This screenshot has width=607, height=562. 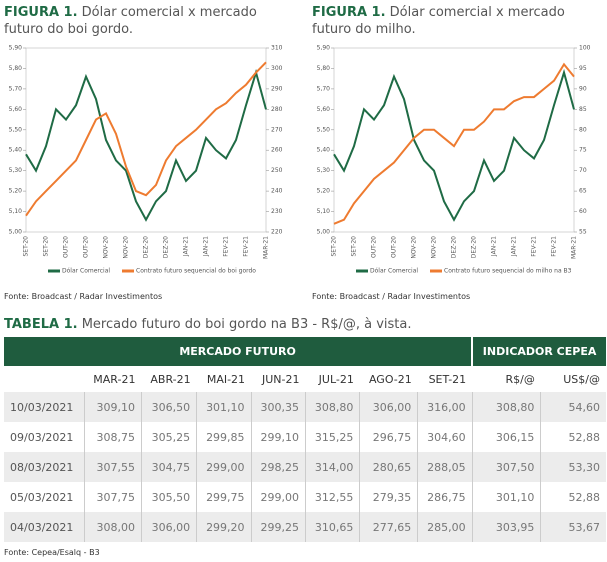 What do you see at coordinates (16, 129) in the screenshot?
I see `y-tick-label: 5,50` at bounding box center [16, 129].